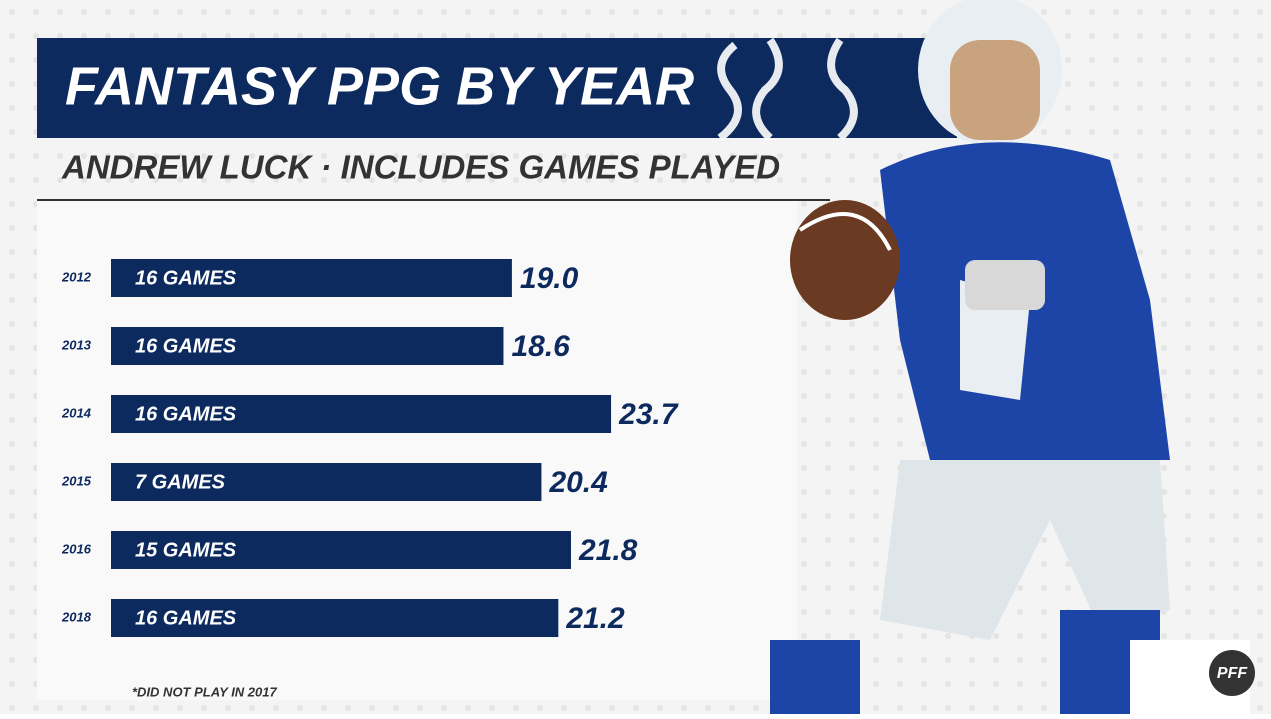  Describe the element at coordinates (648, 414) in the screenshot. I see `value-label: 23.7` at that location.